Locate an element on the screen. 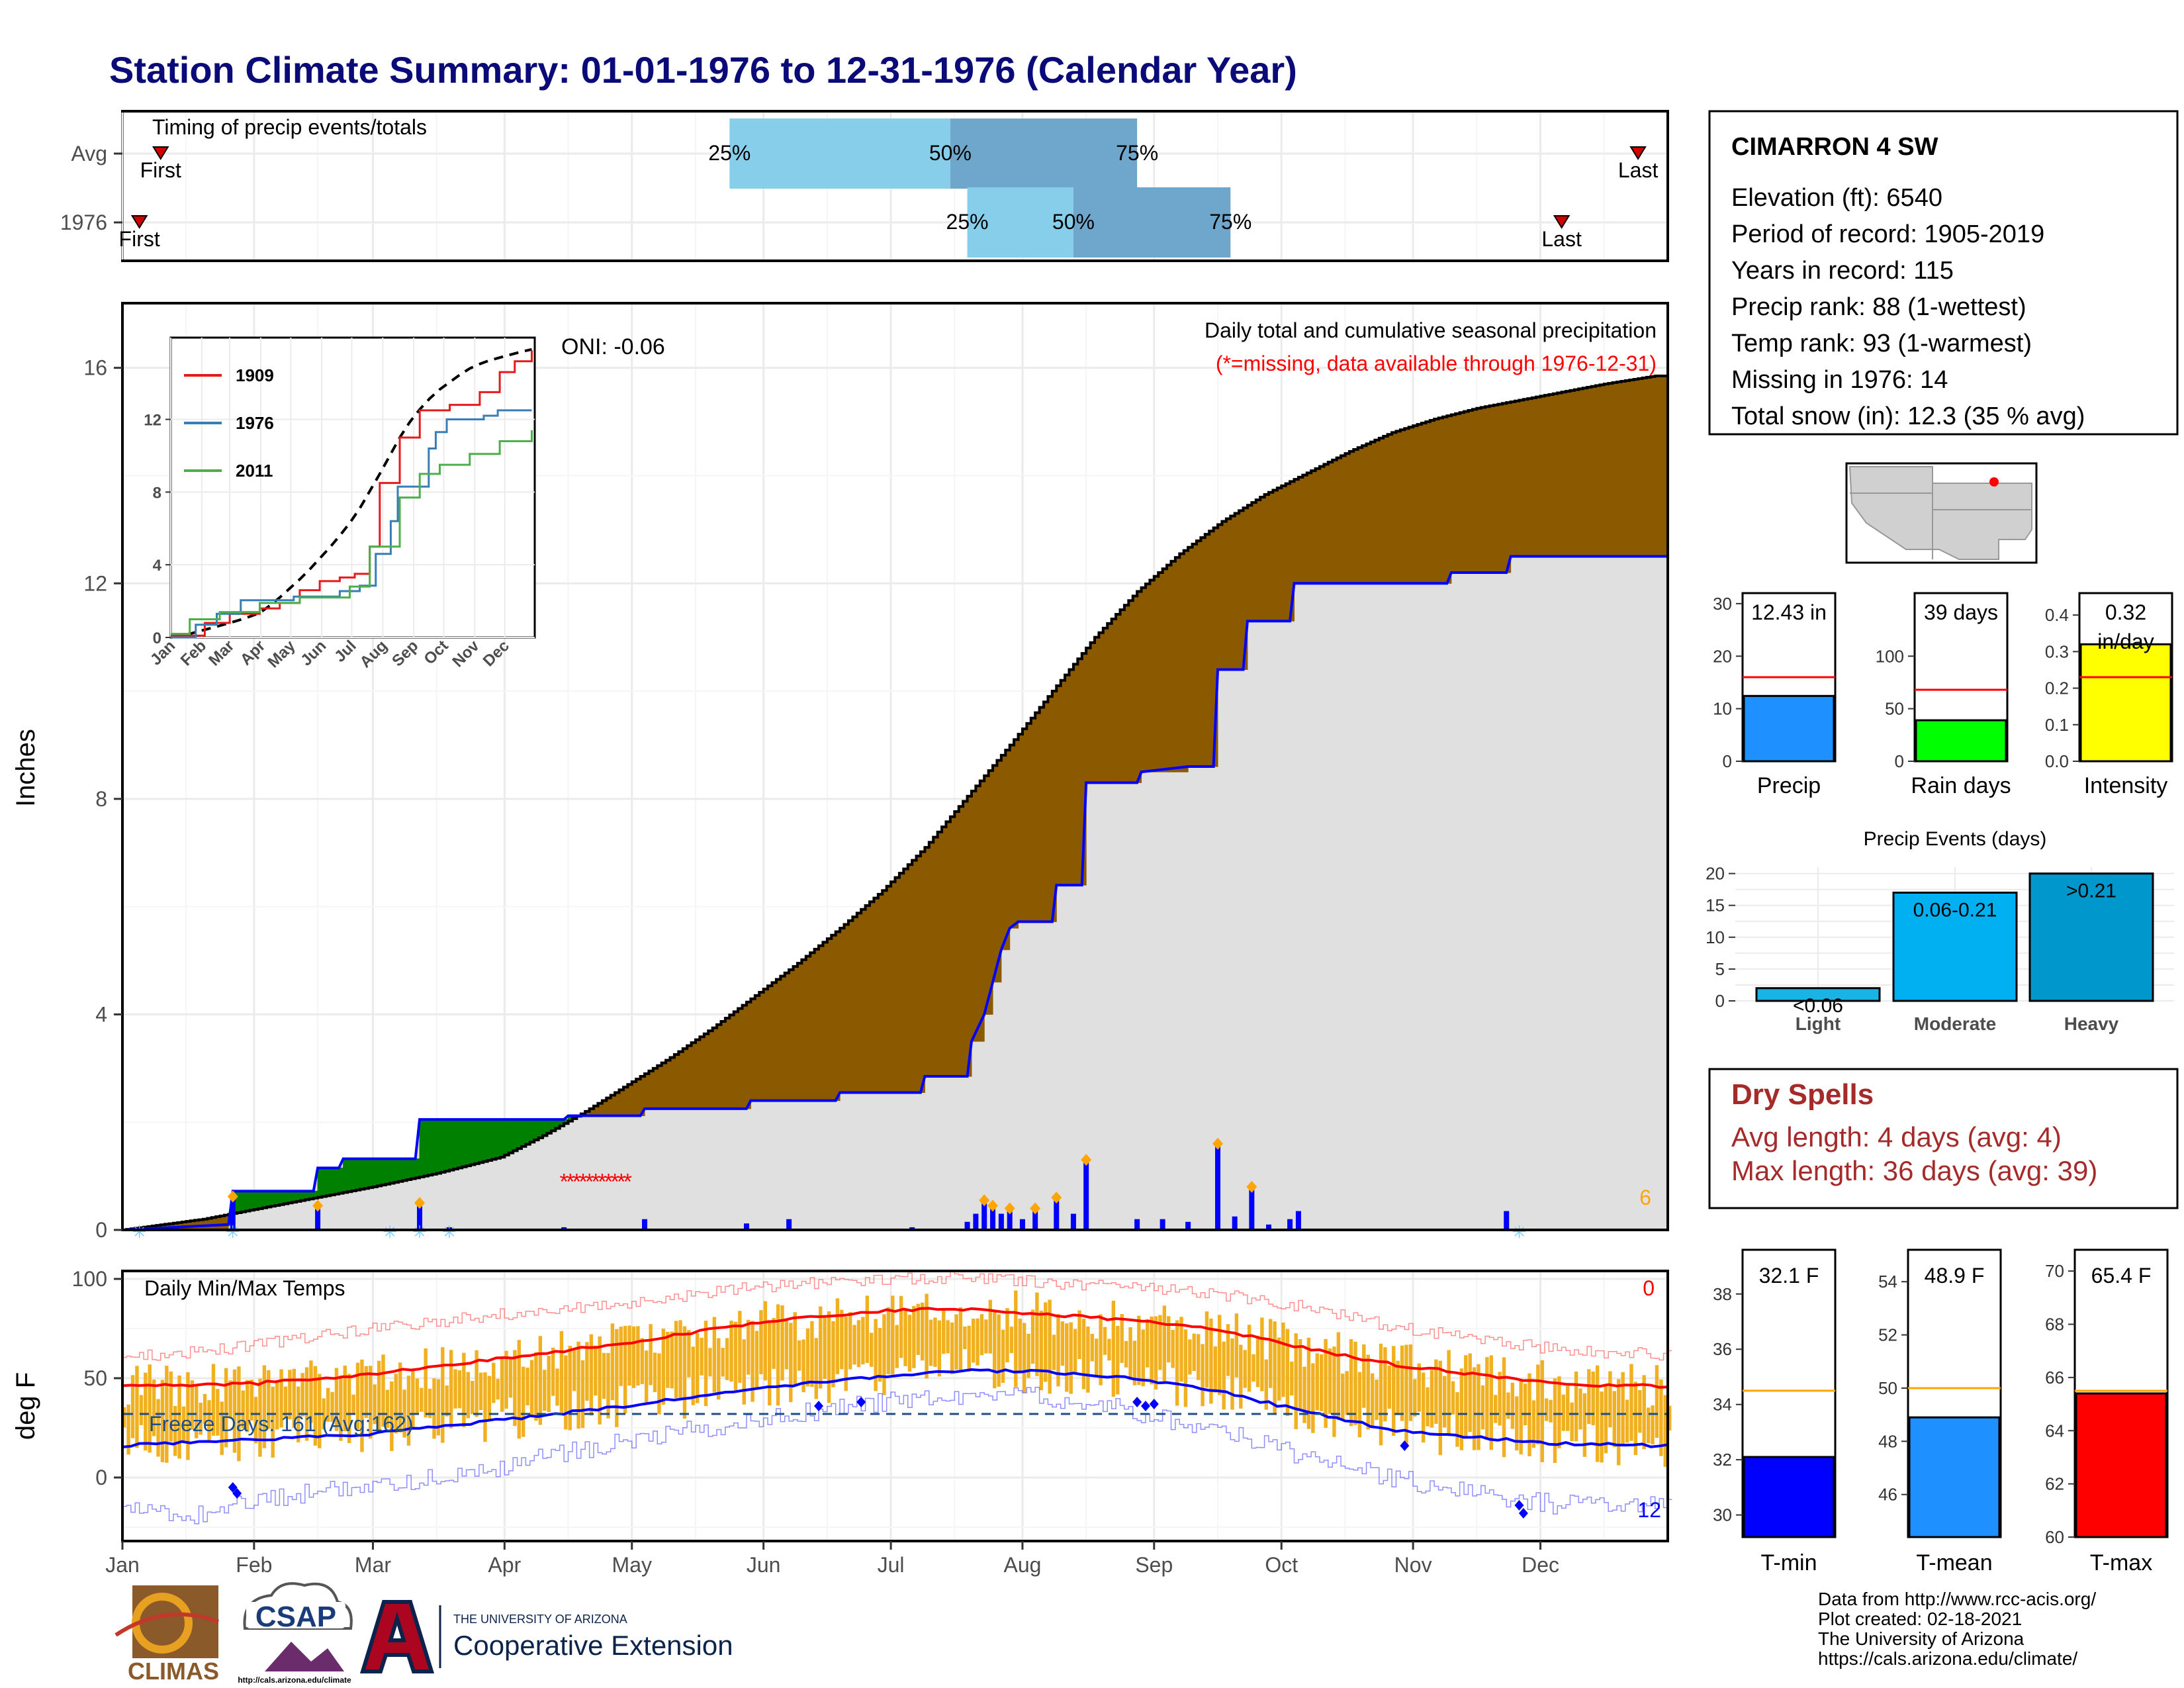  precip-ytick-label-2: 8 is located at coordinates (101, 799).